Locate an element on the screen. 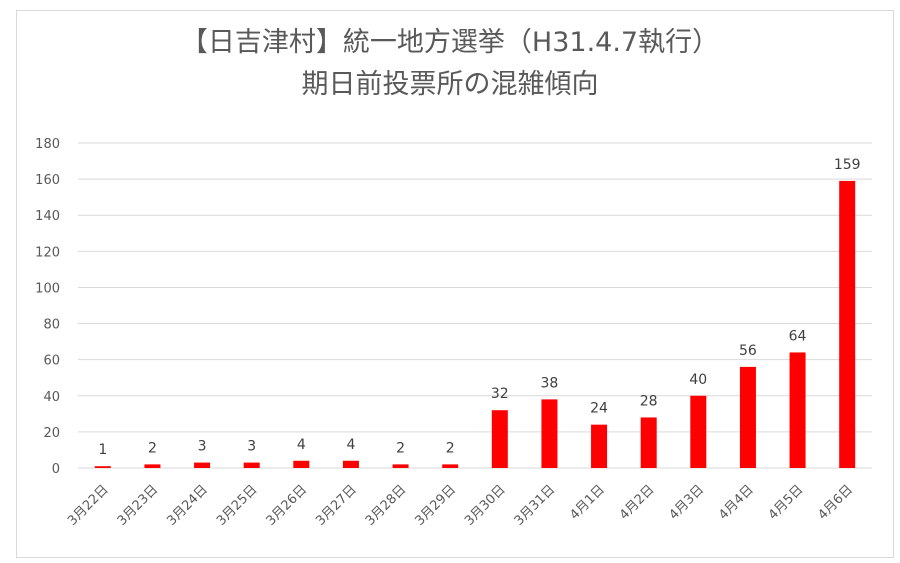 The height and width of the screenshot is (563, 900). y-tick-label: 180 is located at coordinates (47, 144).